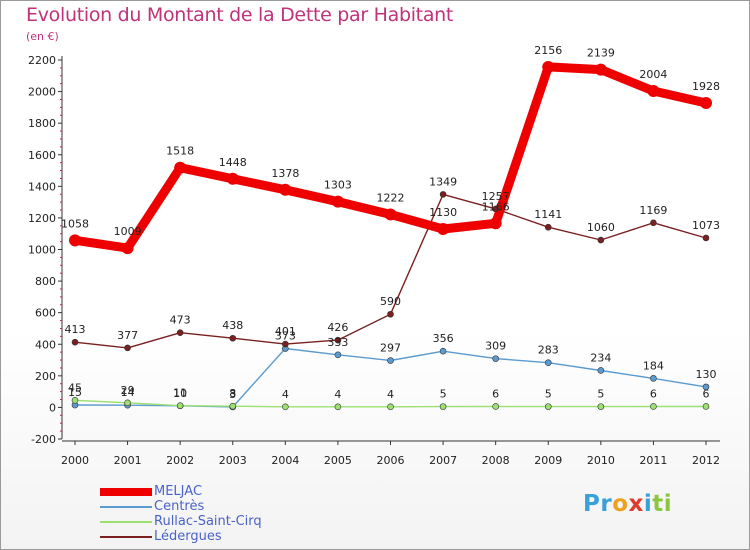 The width and height of the screenshot is (750, 550). What do you see at coordinates (706, 225) in the screenshot?
I see `data-label-l-dergues: 1073` at bounding box center [706, 225].